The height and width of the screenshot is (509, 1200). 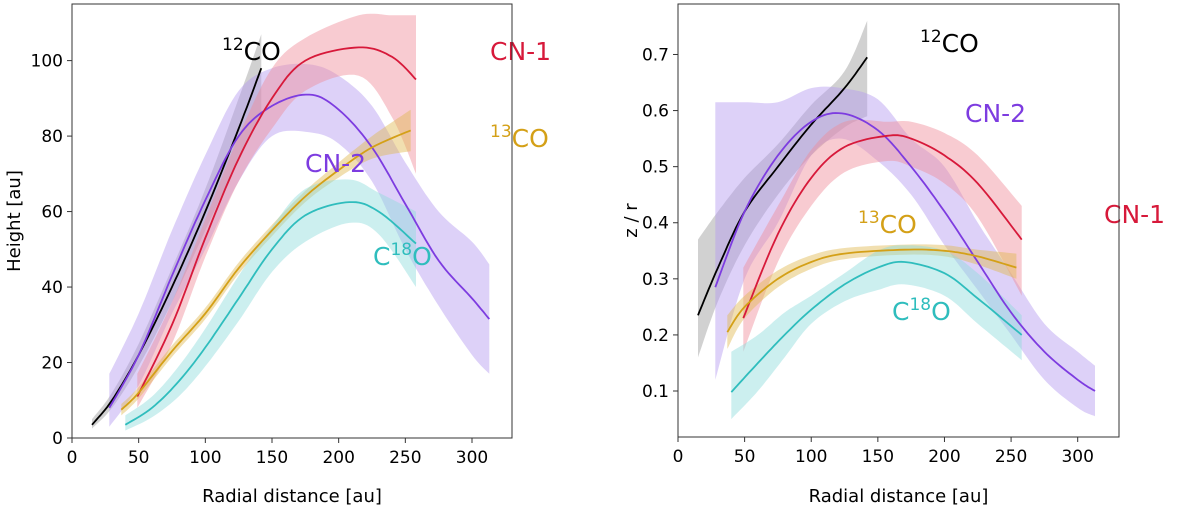 I want to click on y-axis-label: Height [au], so click(x=14, y=221).